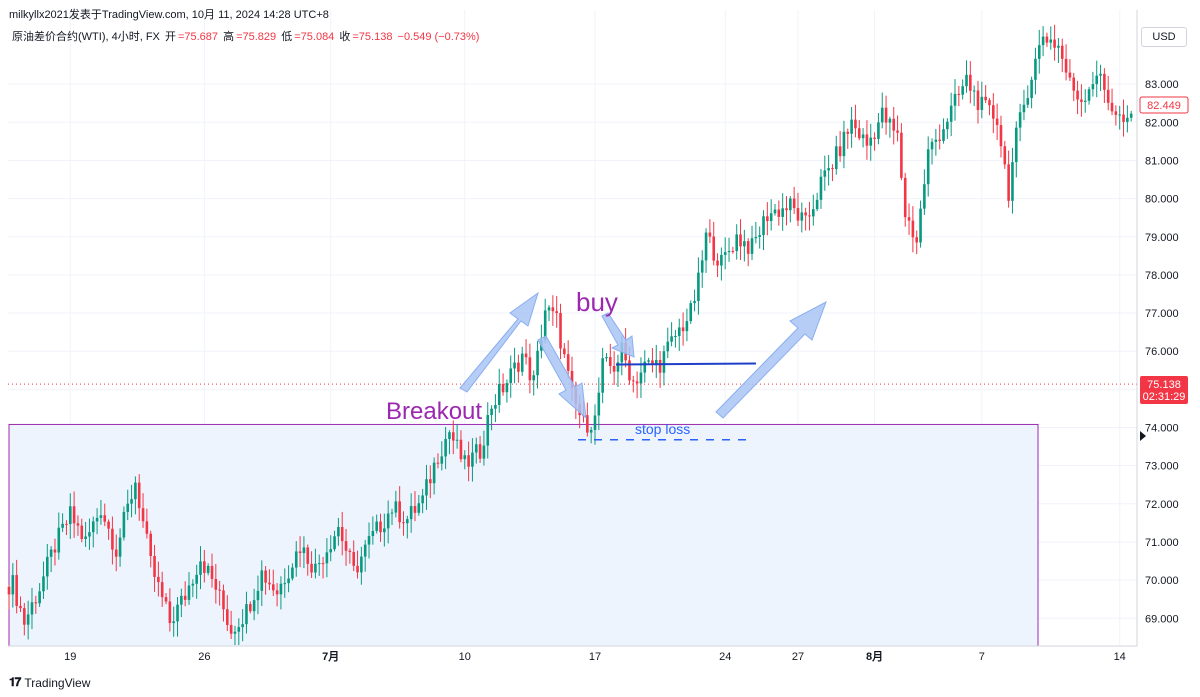 The width and height of the screenshot is (1200, 697). I want to click on arrow-up-left-icon, so click(499, 342).